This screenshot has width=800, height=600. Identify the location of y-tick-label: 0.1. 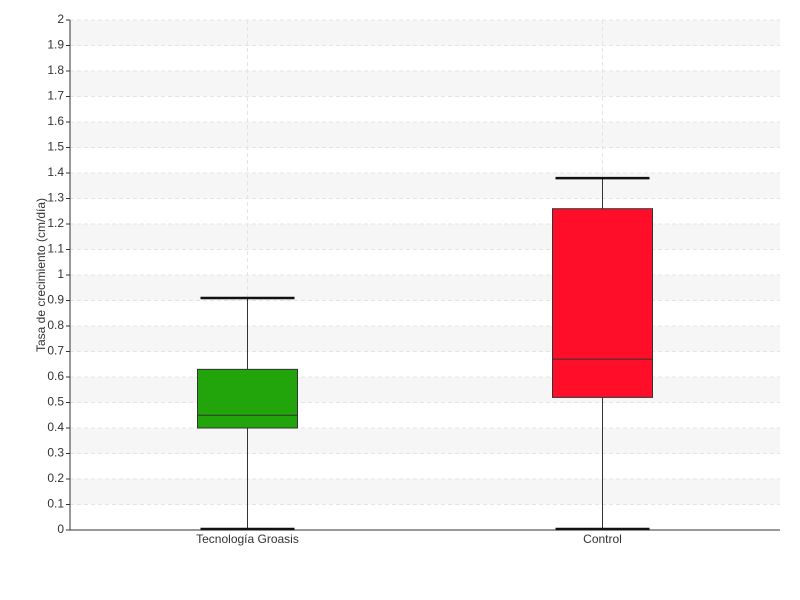
(55, 504).